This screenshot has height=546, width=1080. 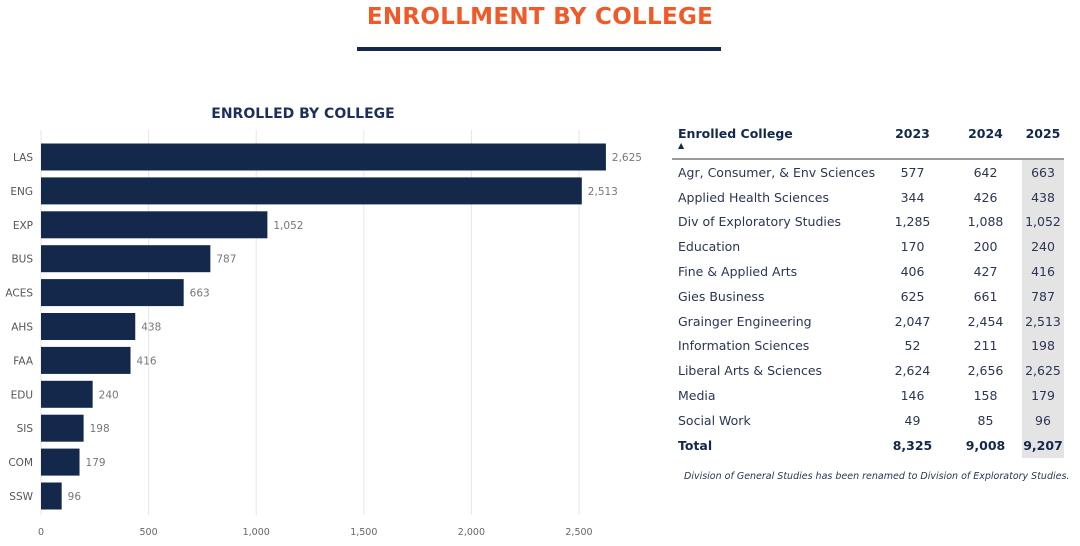 I want to click on x-tick-label: 0, so click(x=41, y=532).